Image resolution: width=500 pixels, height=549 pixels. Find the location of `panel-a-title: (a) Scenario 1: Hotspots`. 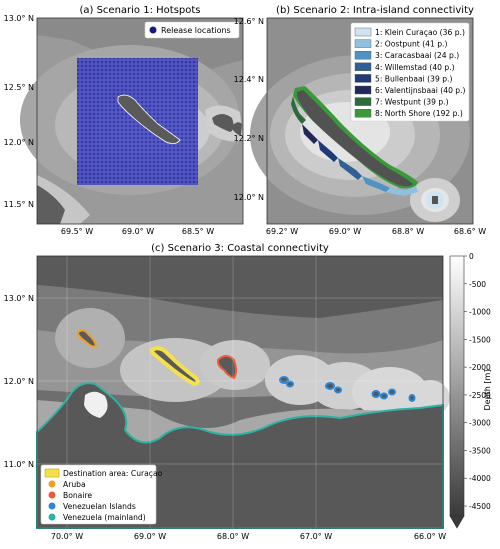

panel-a-title: (a) Scenario 1: Hotspots is located at coordinates (139, 10).